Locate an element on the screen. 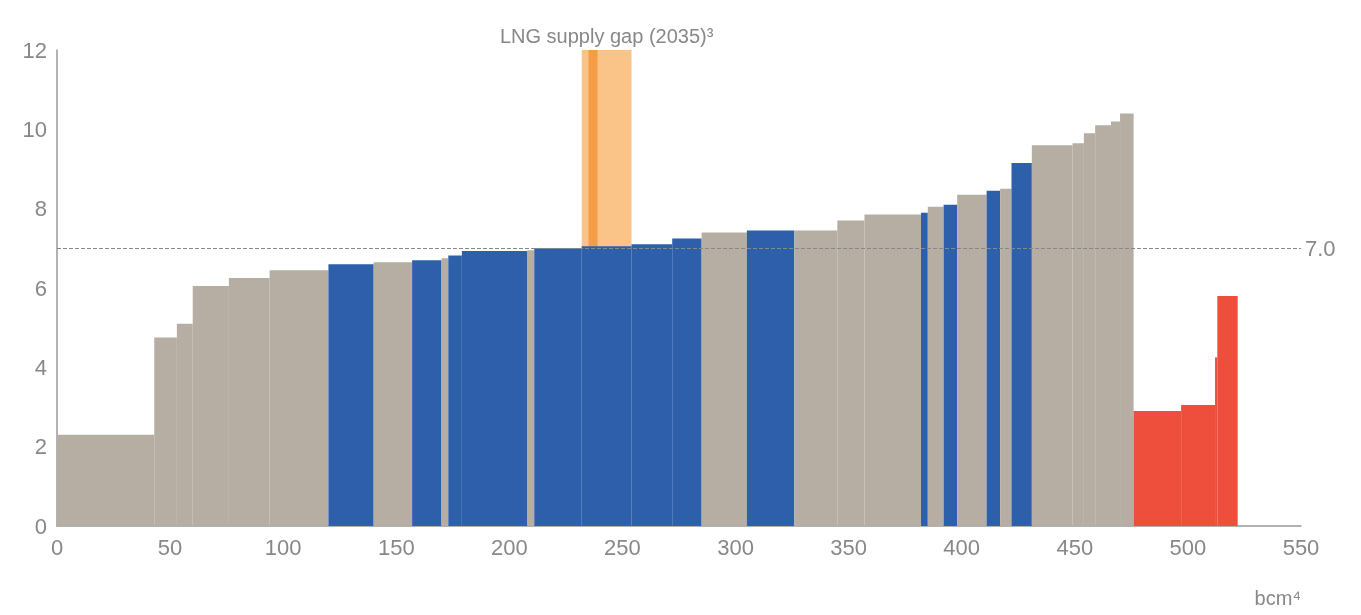 Image resolution: width=1361 pixels, height=615 pixels. y-tick-label: 8 is located at coordinates (40, 209).